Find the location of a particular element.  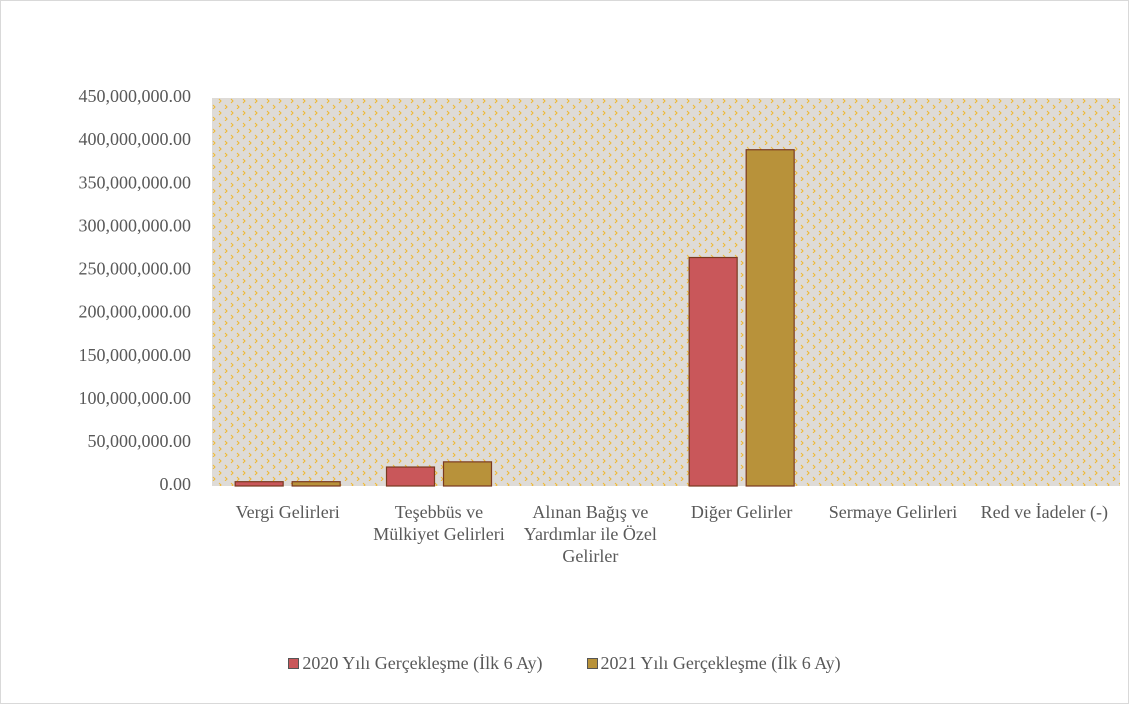

y-tick-label: 450,000,000.00 is located at coordinates (135, 96).